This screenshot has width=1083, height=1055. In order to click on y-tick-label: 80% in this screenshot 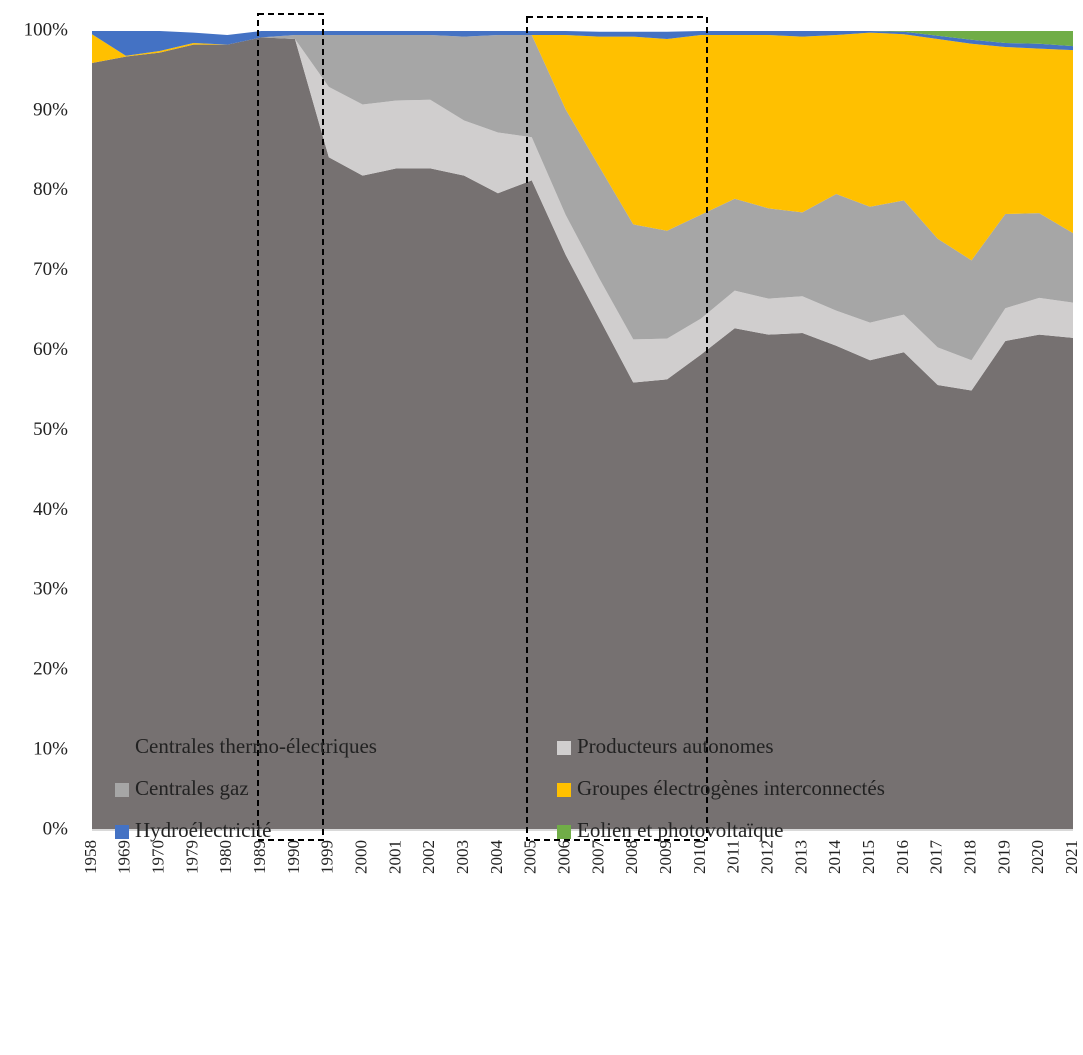, I will do `click(50, 189)`.